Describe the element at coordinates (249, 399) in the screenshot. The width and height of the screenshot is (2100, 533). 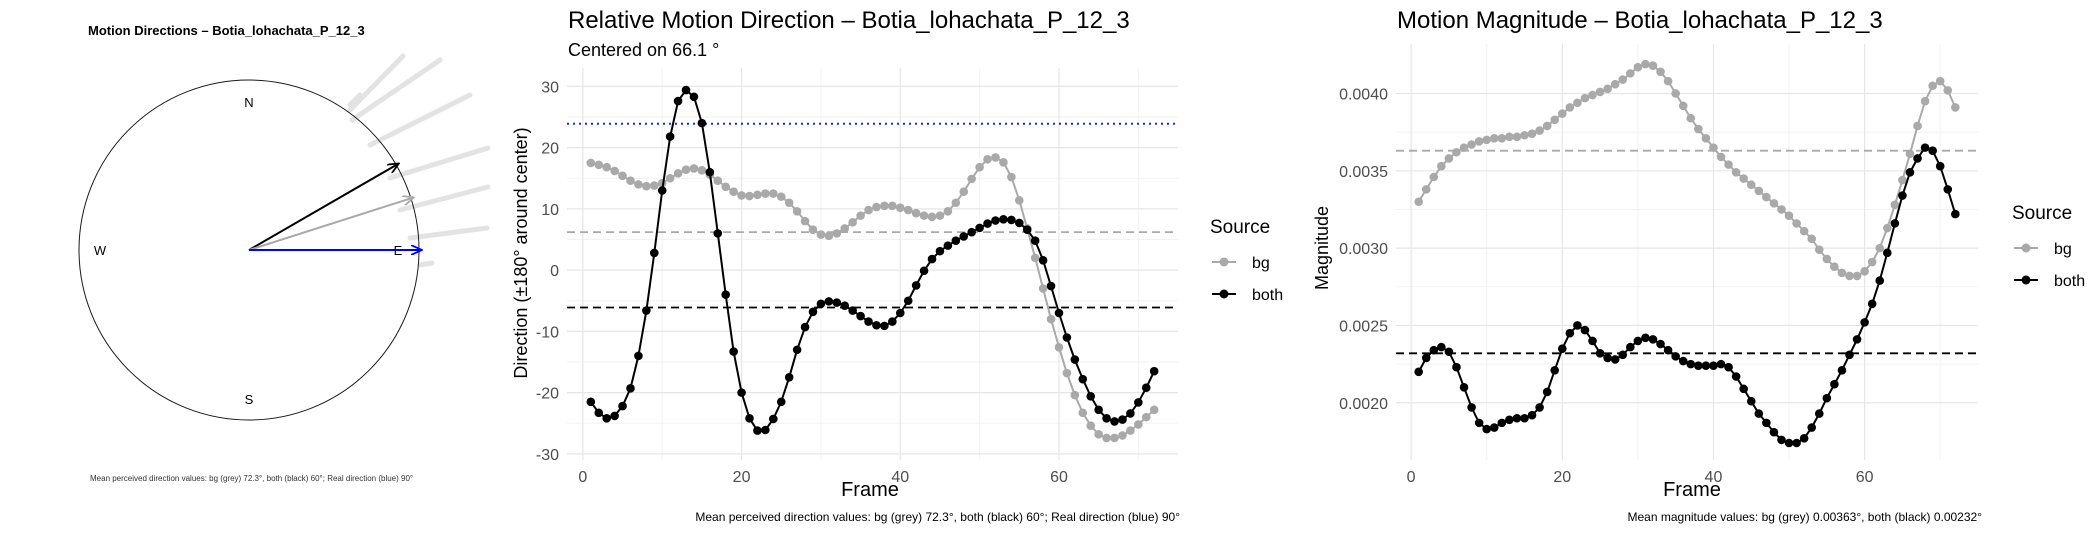
I see `compass-label-s: S` at that location.